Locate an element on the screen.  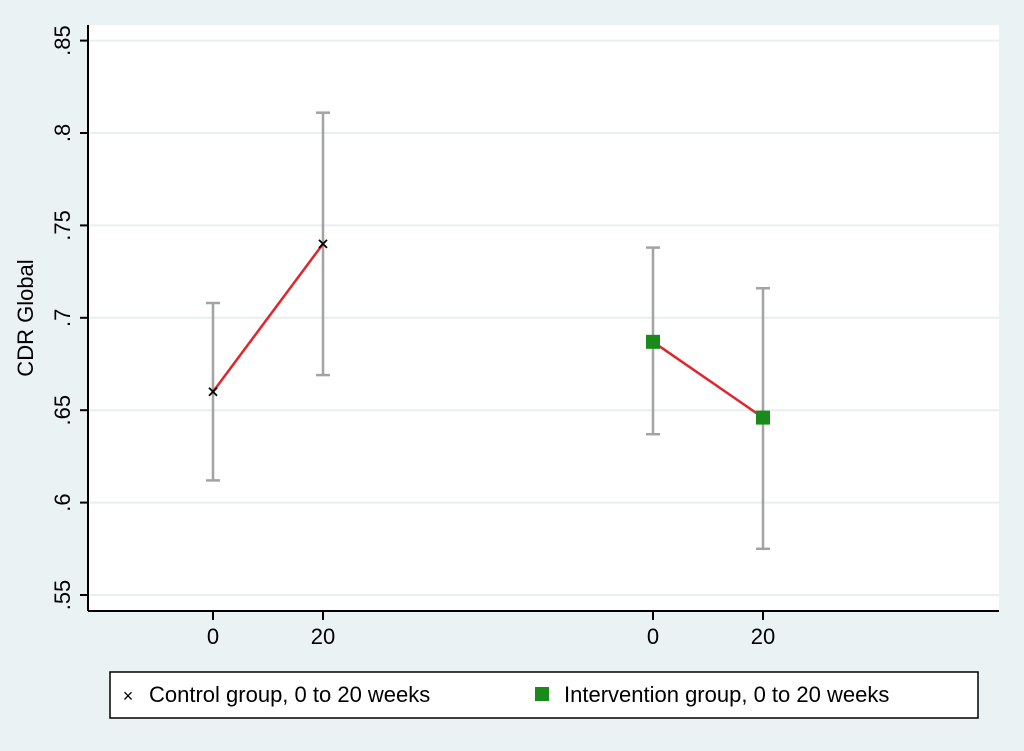
y-tick-label: .75 is located at coordinates (62, 225).